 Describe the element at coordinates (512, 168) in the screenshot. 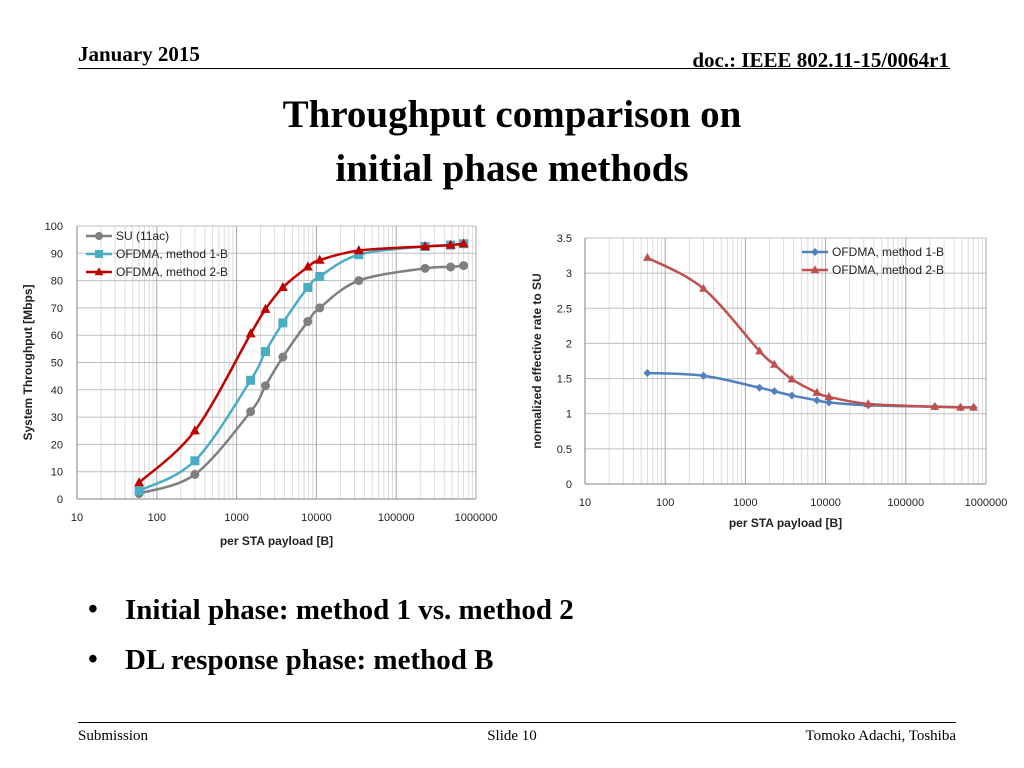

I see `slide-title-line-2: initial phase methods` at that location.